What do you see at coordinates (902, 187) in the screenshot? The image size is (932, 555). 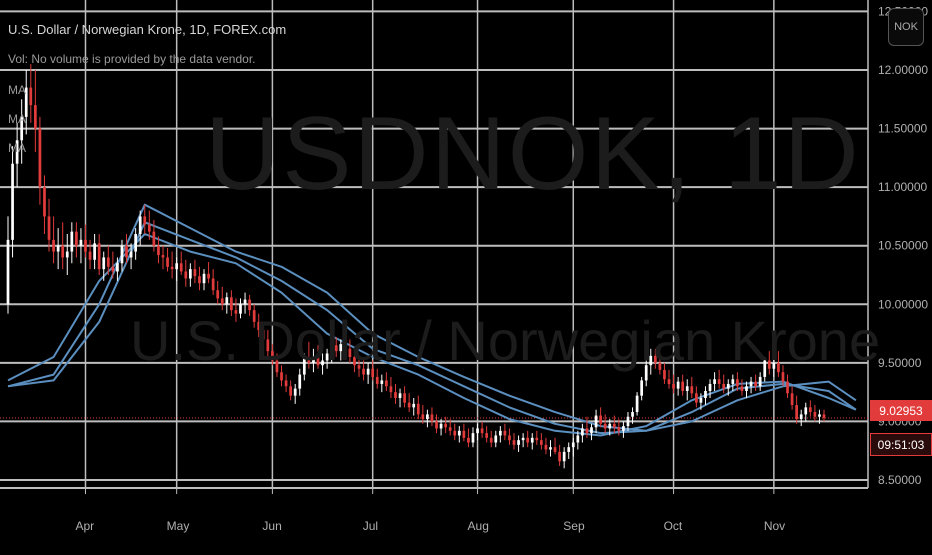 I see `y-tick-label: 11.00000` at bounding box center [902, 187].